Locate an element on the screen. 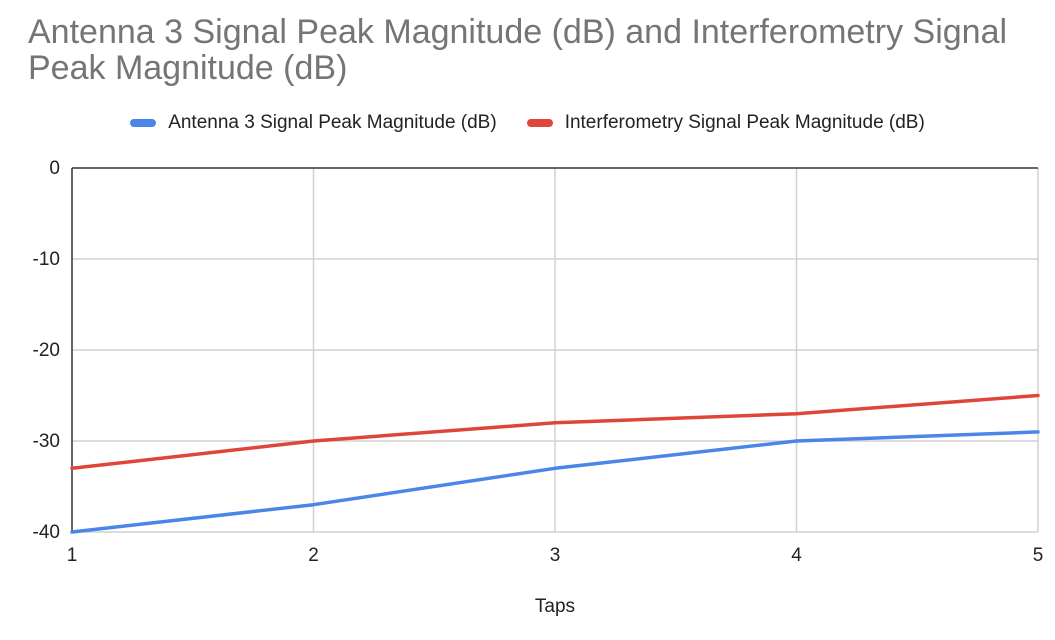 The height and width of the screenshot is (640, 1055). legend-item-antenna-3: Antenna 3 Signal Peak Magnitude (dB) is located at coordinates (313, 123).